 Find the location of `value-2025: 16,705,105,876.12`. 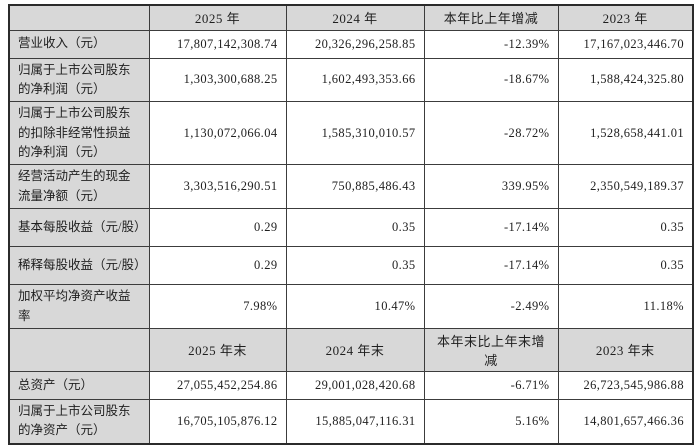

value-2025: 16,705,105,876.12 is located at coordinates (217, 421).